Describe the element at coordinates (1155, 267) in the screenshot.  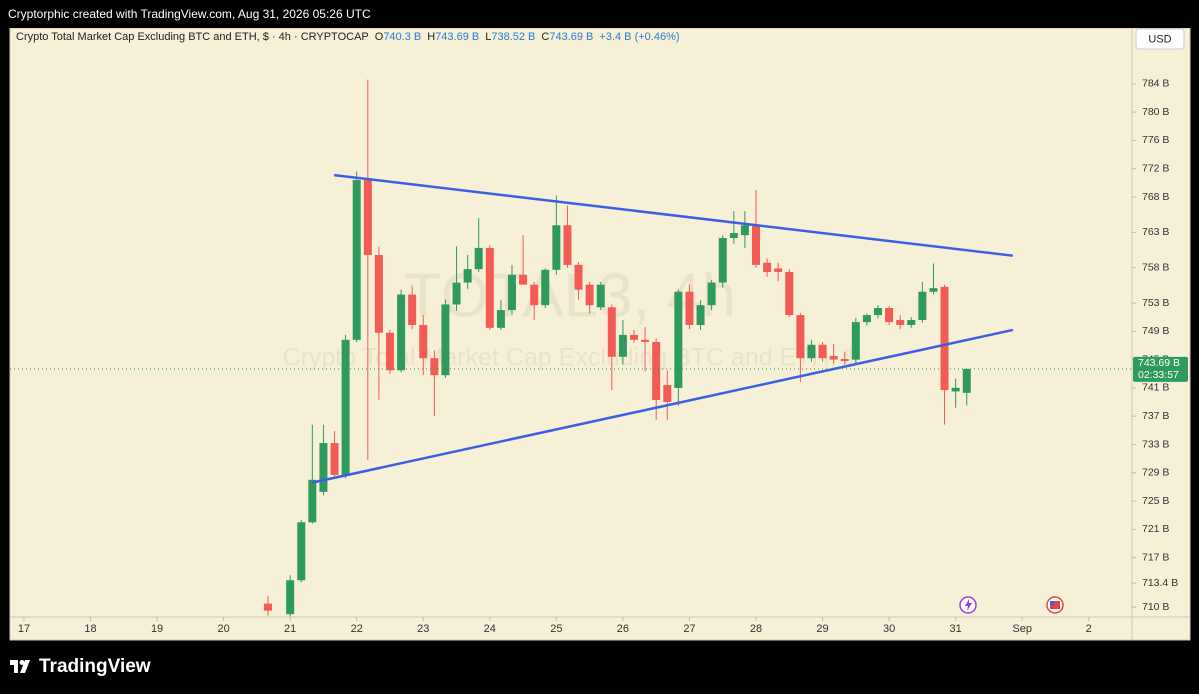
I see `y-tick-label: 758 B` at that location.